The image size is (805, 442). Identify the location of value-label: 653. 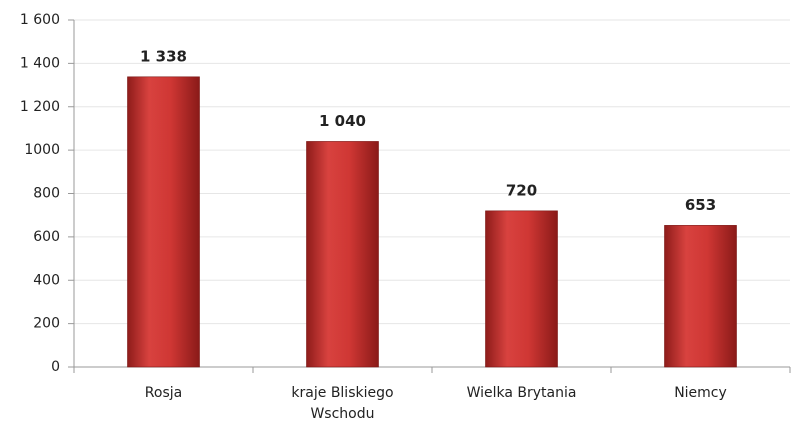
(700, 205).